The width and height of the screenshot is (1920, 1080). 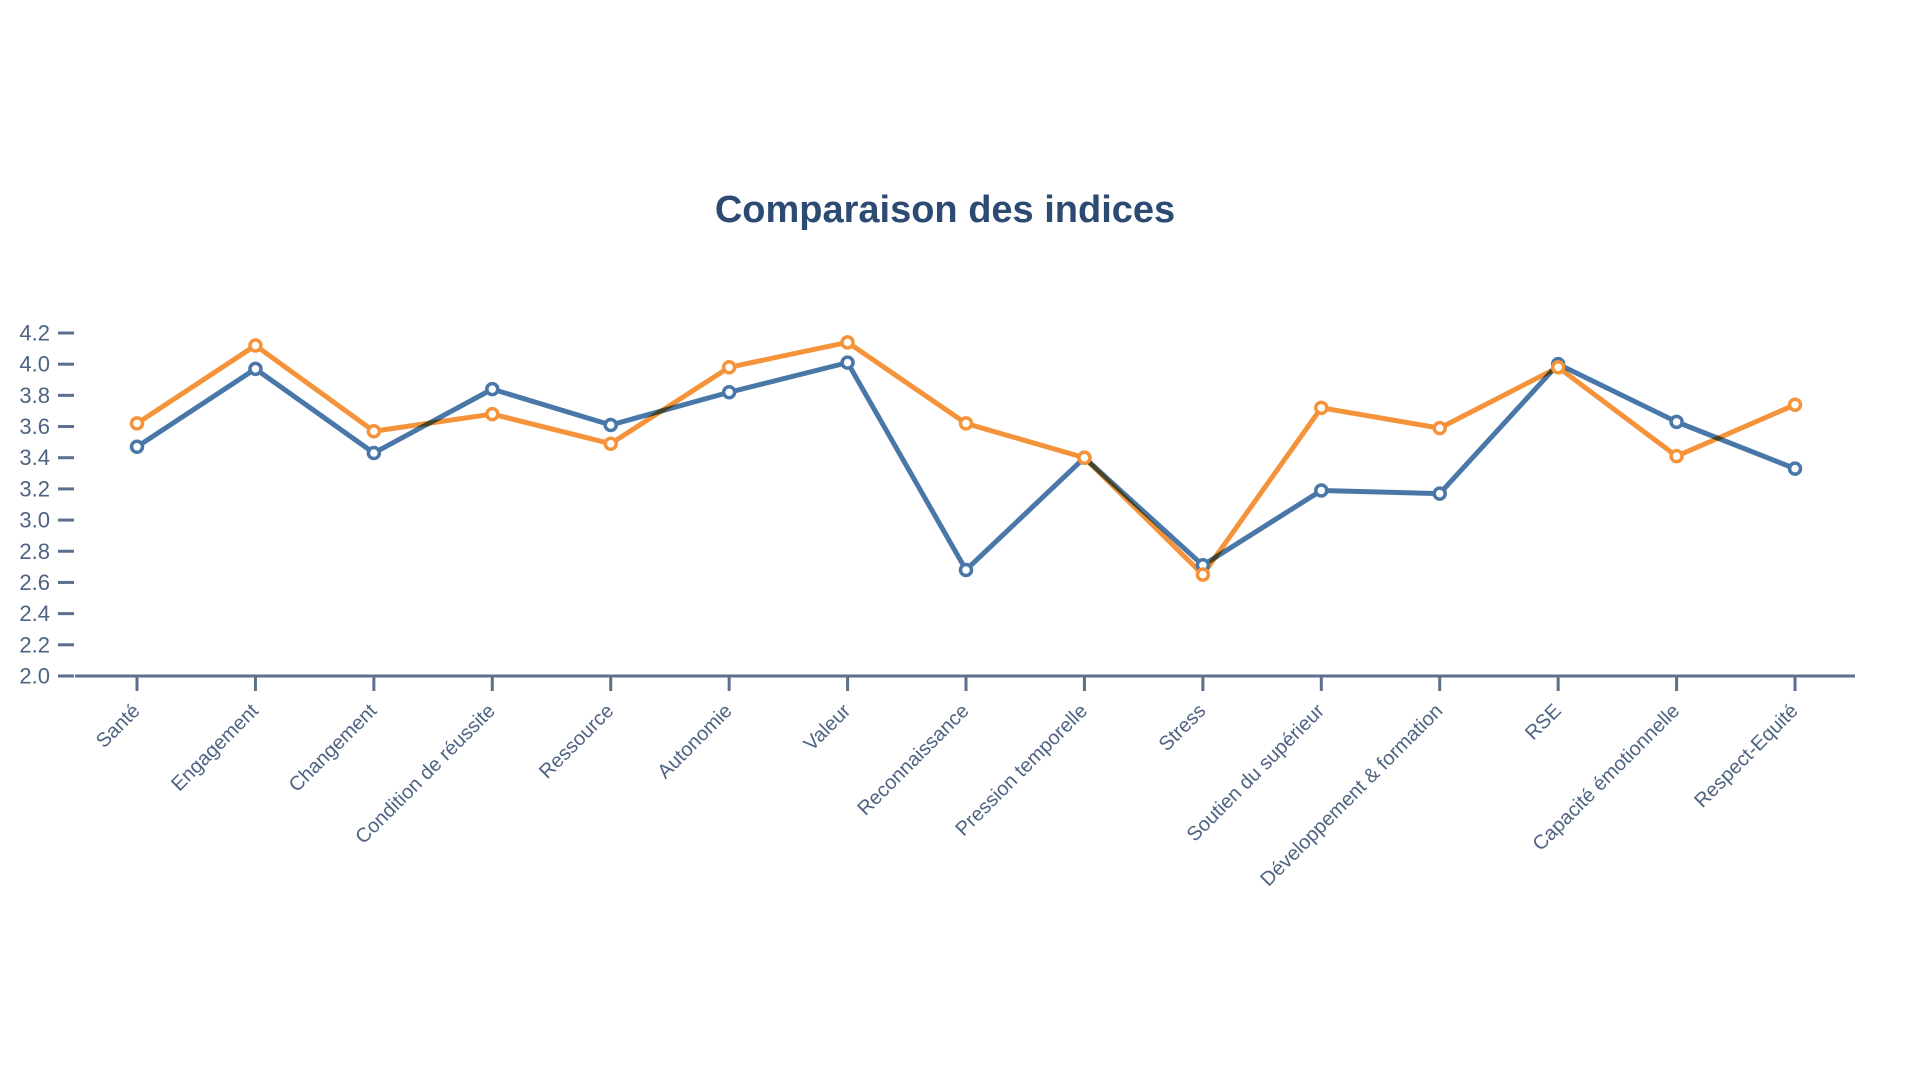 I want to click on x-tick-label: Pression temporelle, so click(x=1021, y=770).